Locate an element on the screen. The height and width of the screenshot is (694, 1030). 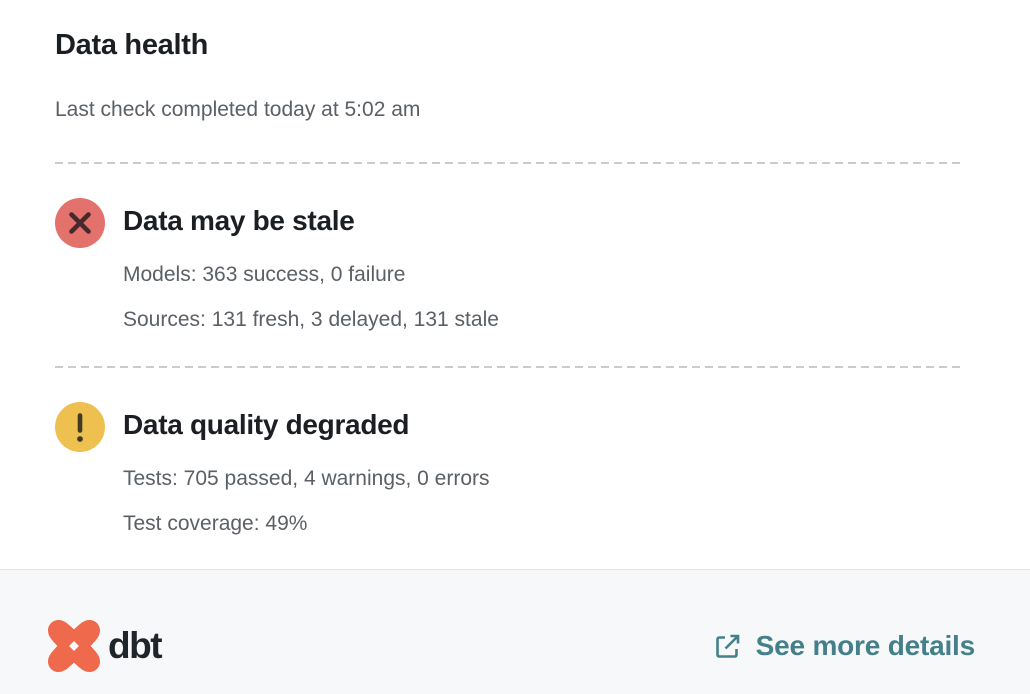
dbt-logo-icon is located at coordinates (74, 646).